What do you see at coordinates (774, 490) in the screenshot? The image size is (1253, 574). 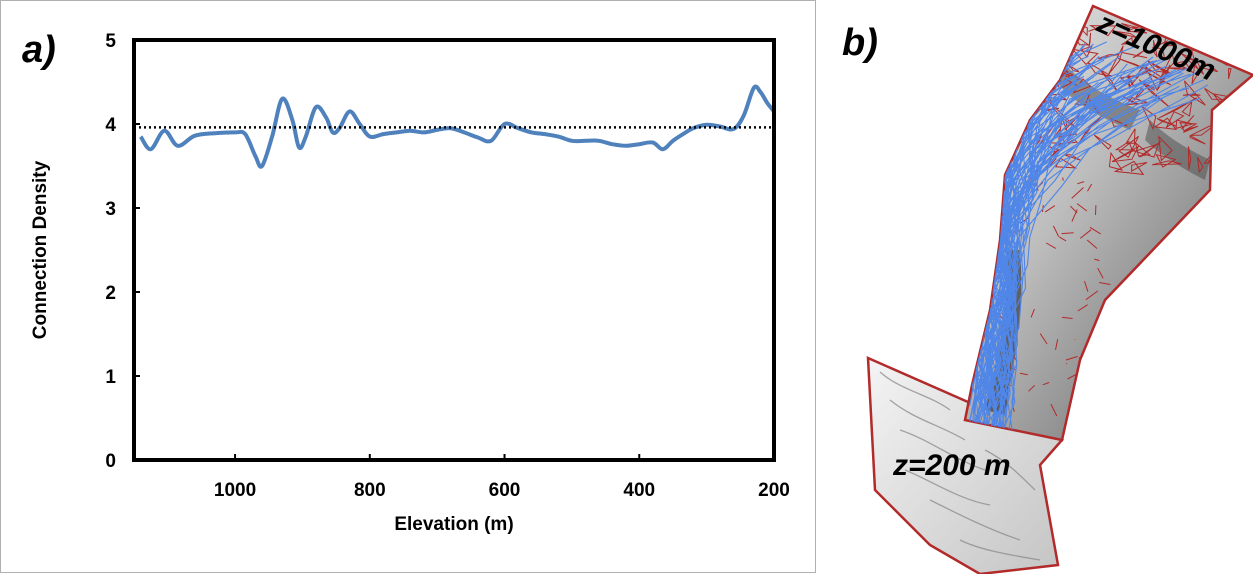 I see `x-tick-label: 200` at bounding box center [774, 490].